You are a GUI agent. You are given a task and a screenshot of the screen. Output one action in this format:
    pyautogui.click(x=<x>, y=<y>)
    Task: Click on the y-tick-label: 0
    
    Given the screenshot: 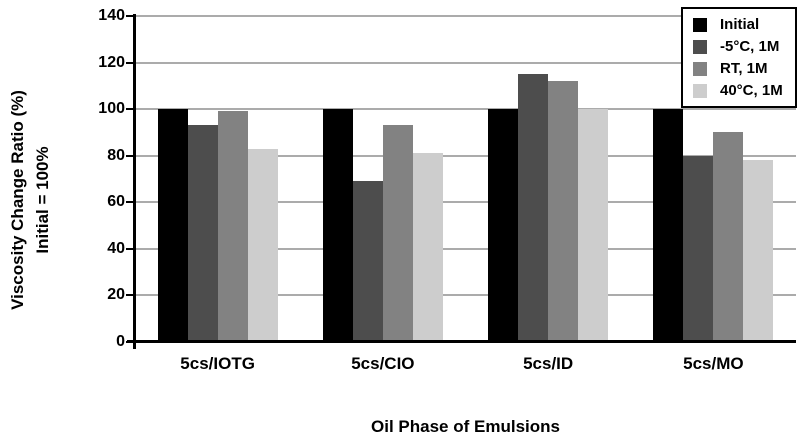 What is the action you would take?
    pyautogui.click(x=120, y=341)
    